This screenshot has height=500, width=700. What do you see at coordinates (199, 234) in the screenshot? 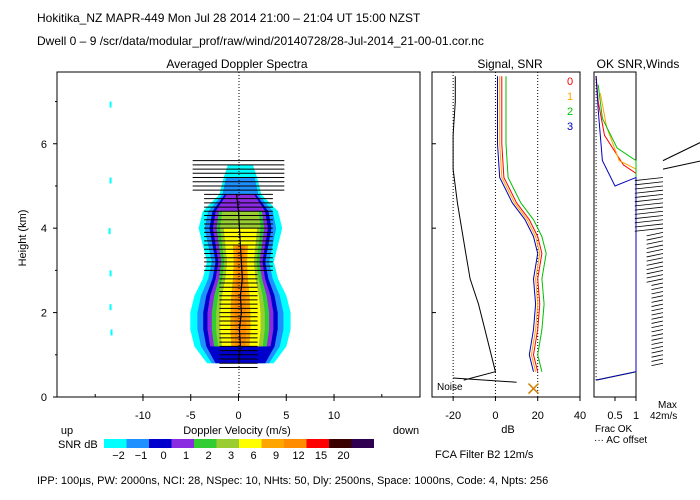
I see `spectra-heatmap` at bounding box center [199, 234].